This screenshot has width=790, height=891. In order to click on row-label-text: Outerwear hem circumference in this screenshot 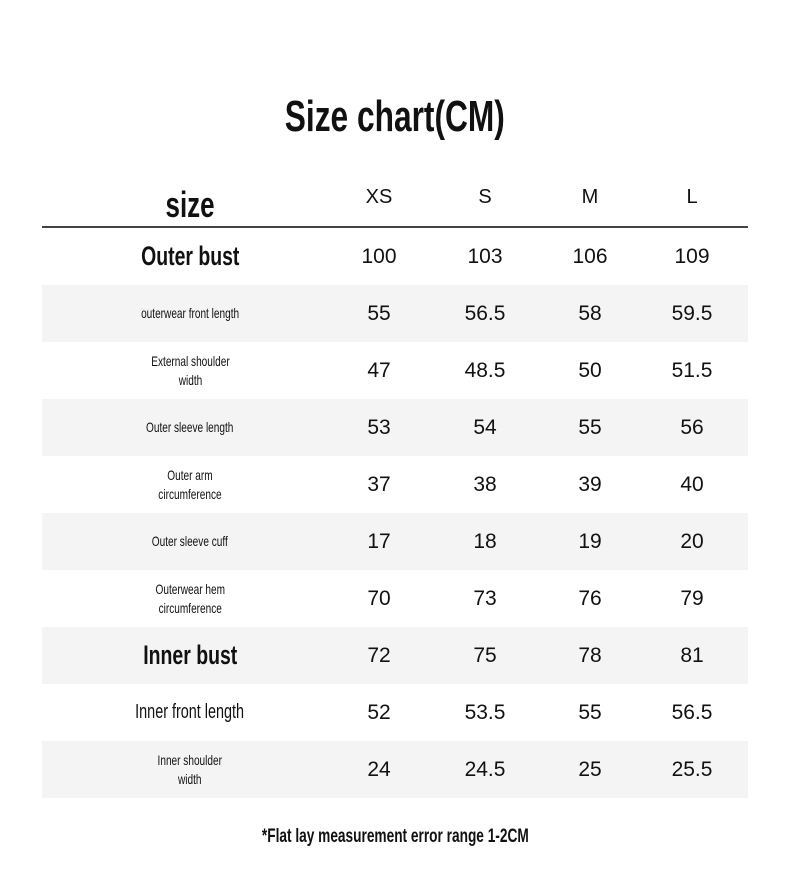, I will do `click(189, 599)`.